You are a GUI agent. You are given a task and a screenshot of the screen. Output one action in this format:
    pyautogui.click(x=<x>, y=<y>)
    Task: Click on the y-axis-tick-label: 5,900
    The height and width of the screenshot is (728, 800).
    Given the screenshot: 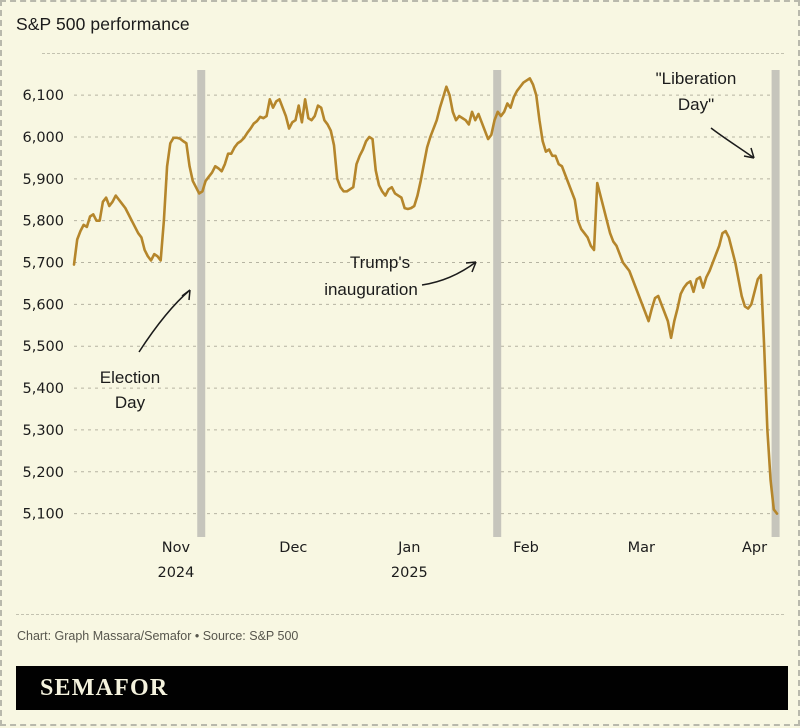 What is the action you would take?
    pyautogui.click(x=43, y=180)
    